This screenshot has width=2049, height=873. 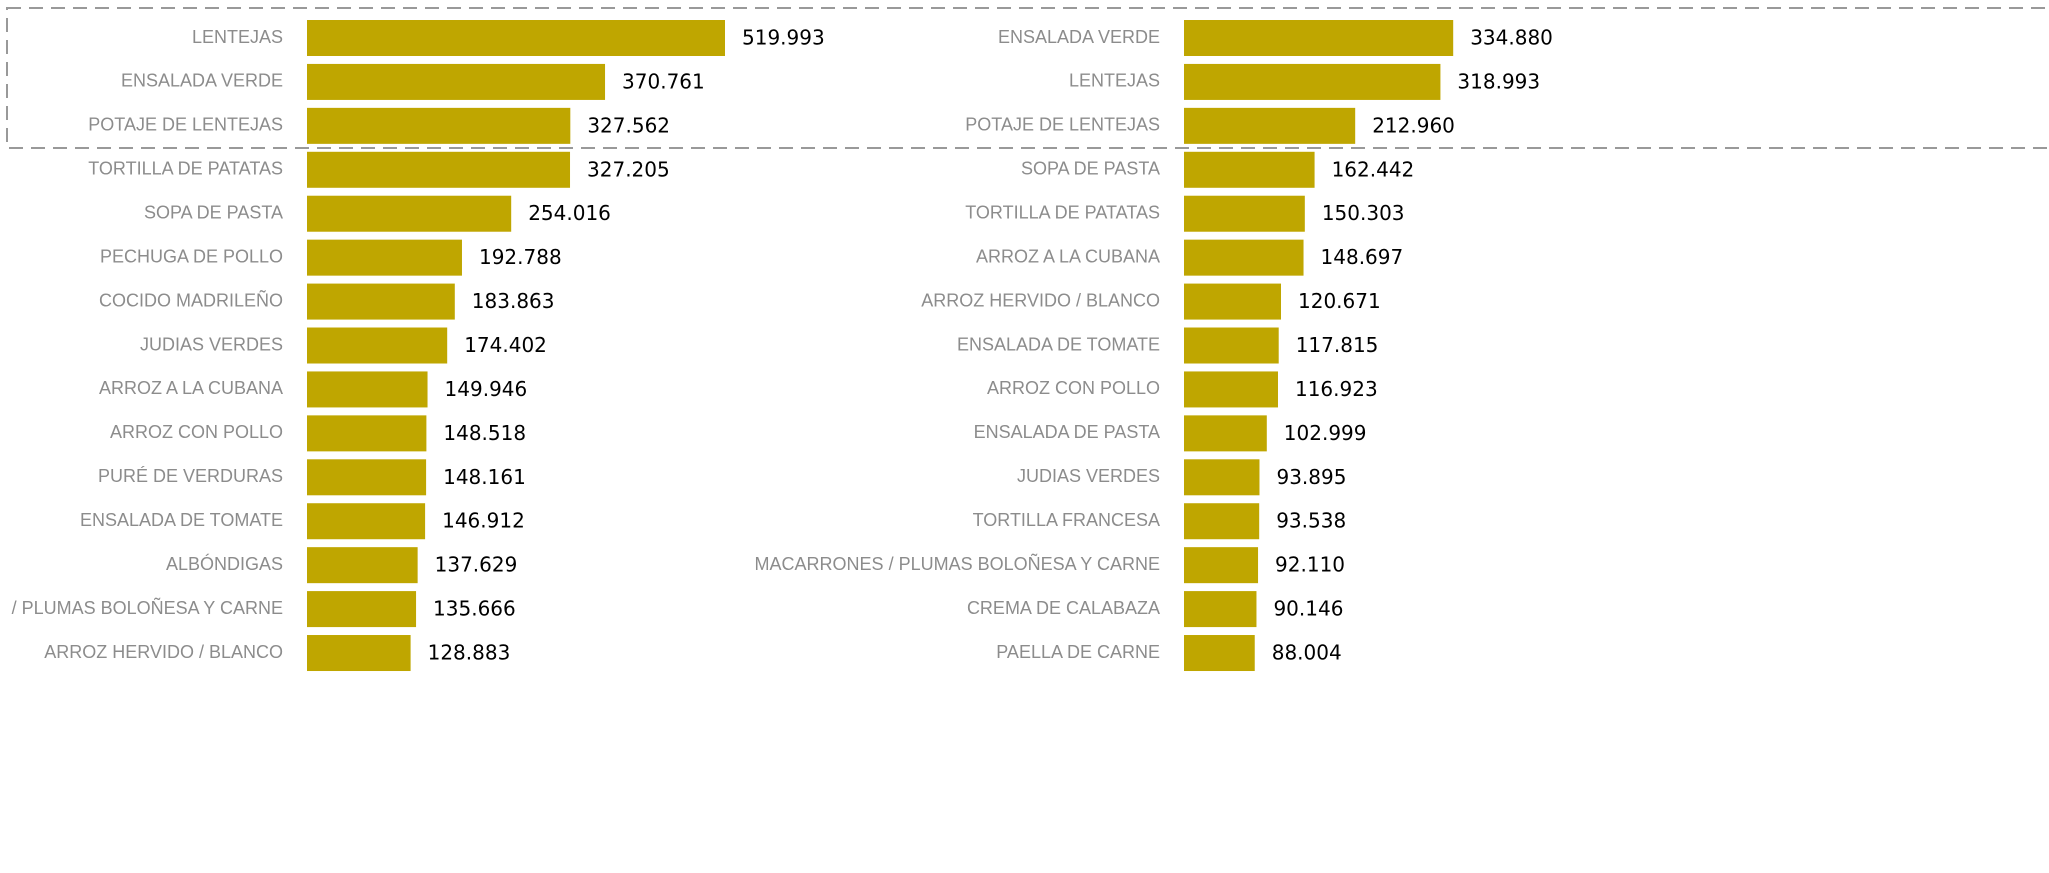 I want to click on value-label: 370.761, so click(x=663, y=81).